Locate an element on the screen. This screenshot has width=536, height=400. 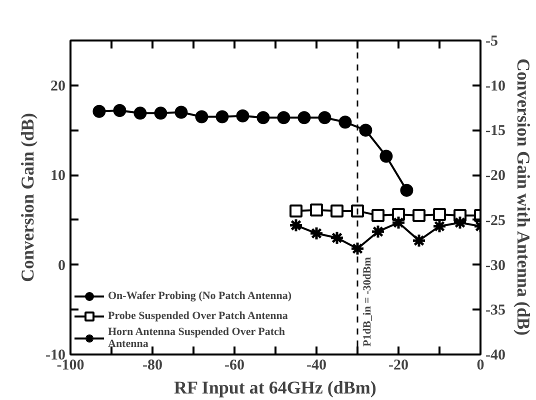
y-tick-label: 10 is located at coordinates (58, 176).